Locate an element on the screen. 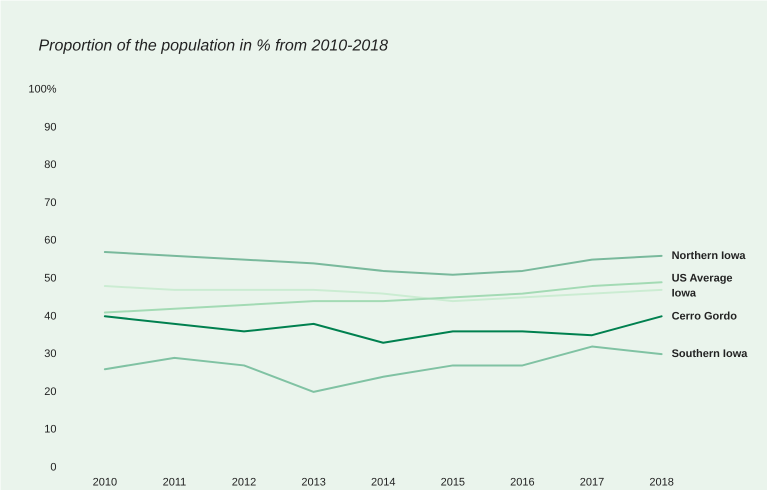  series-label: Northern Iowa is located at coordinates (709, 256).